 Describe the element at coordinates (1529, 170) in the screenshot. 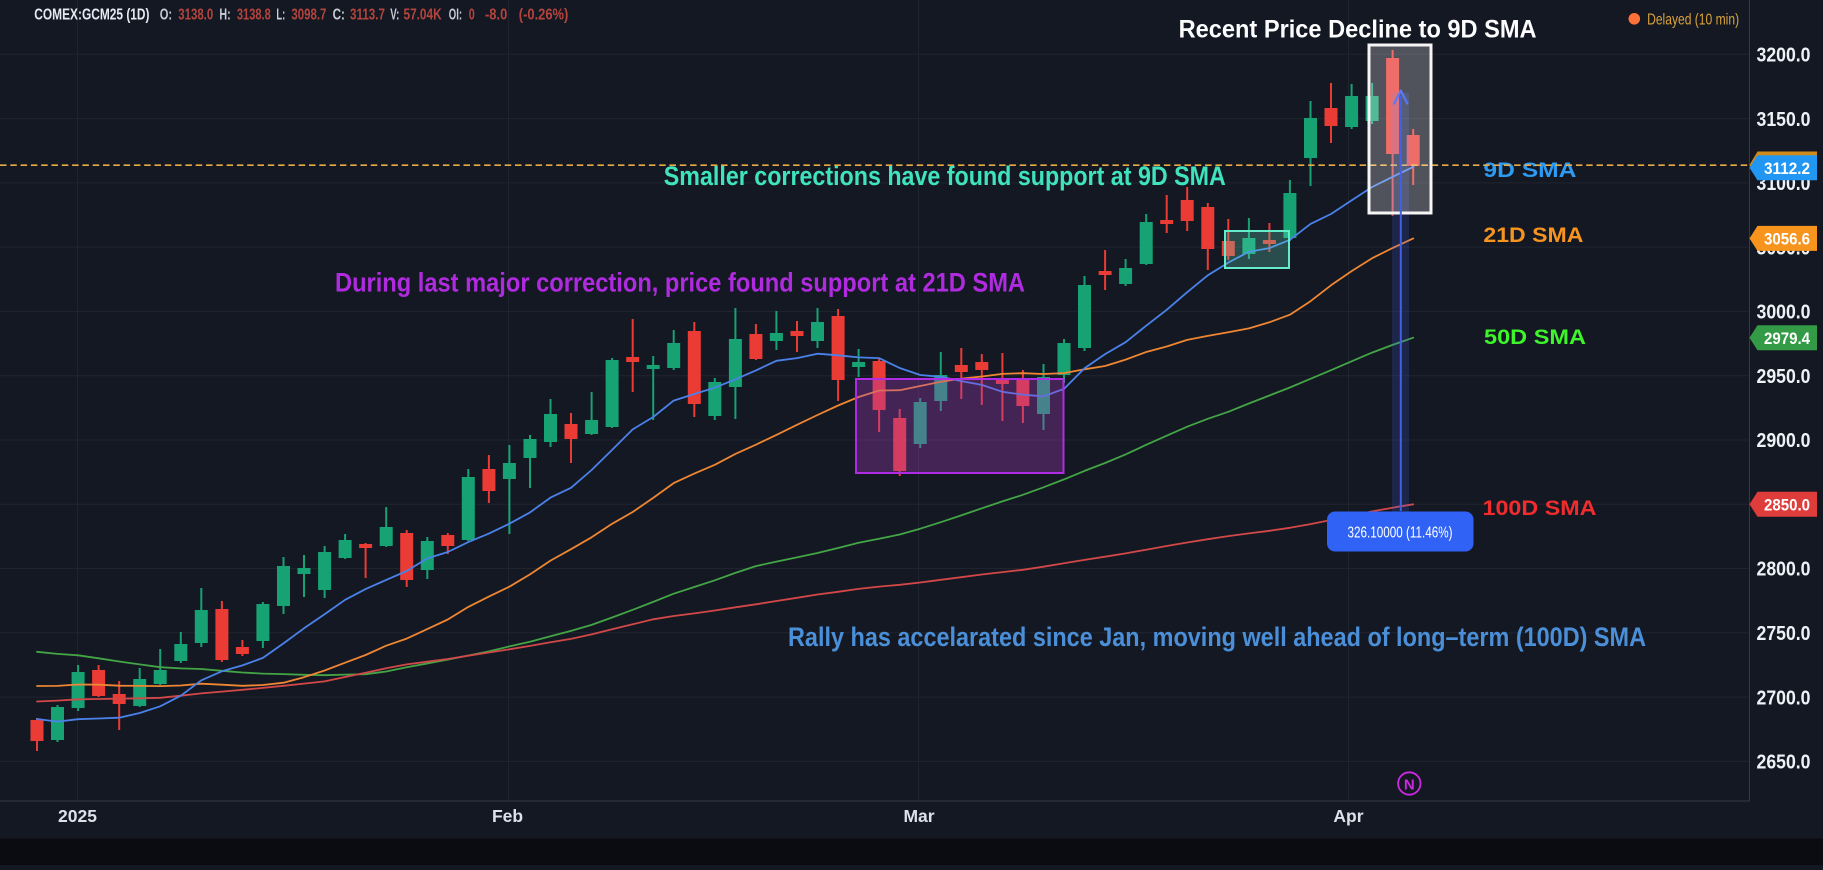

I see `svg-text: 9D SMA` at that location.